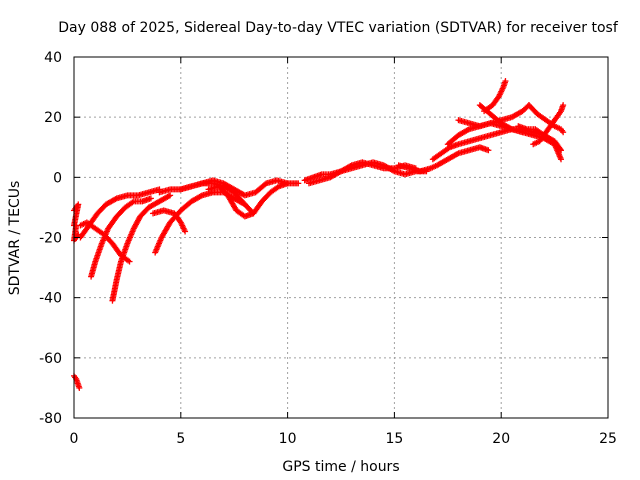 Image resolution: width=640 pixels, height=480 pixels. I want to click on y-tick-label: -80, so click(50, 419).